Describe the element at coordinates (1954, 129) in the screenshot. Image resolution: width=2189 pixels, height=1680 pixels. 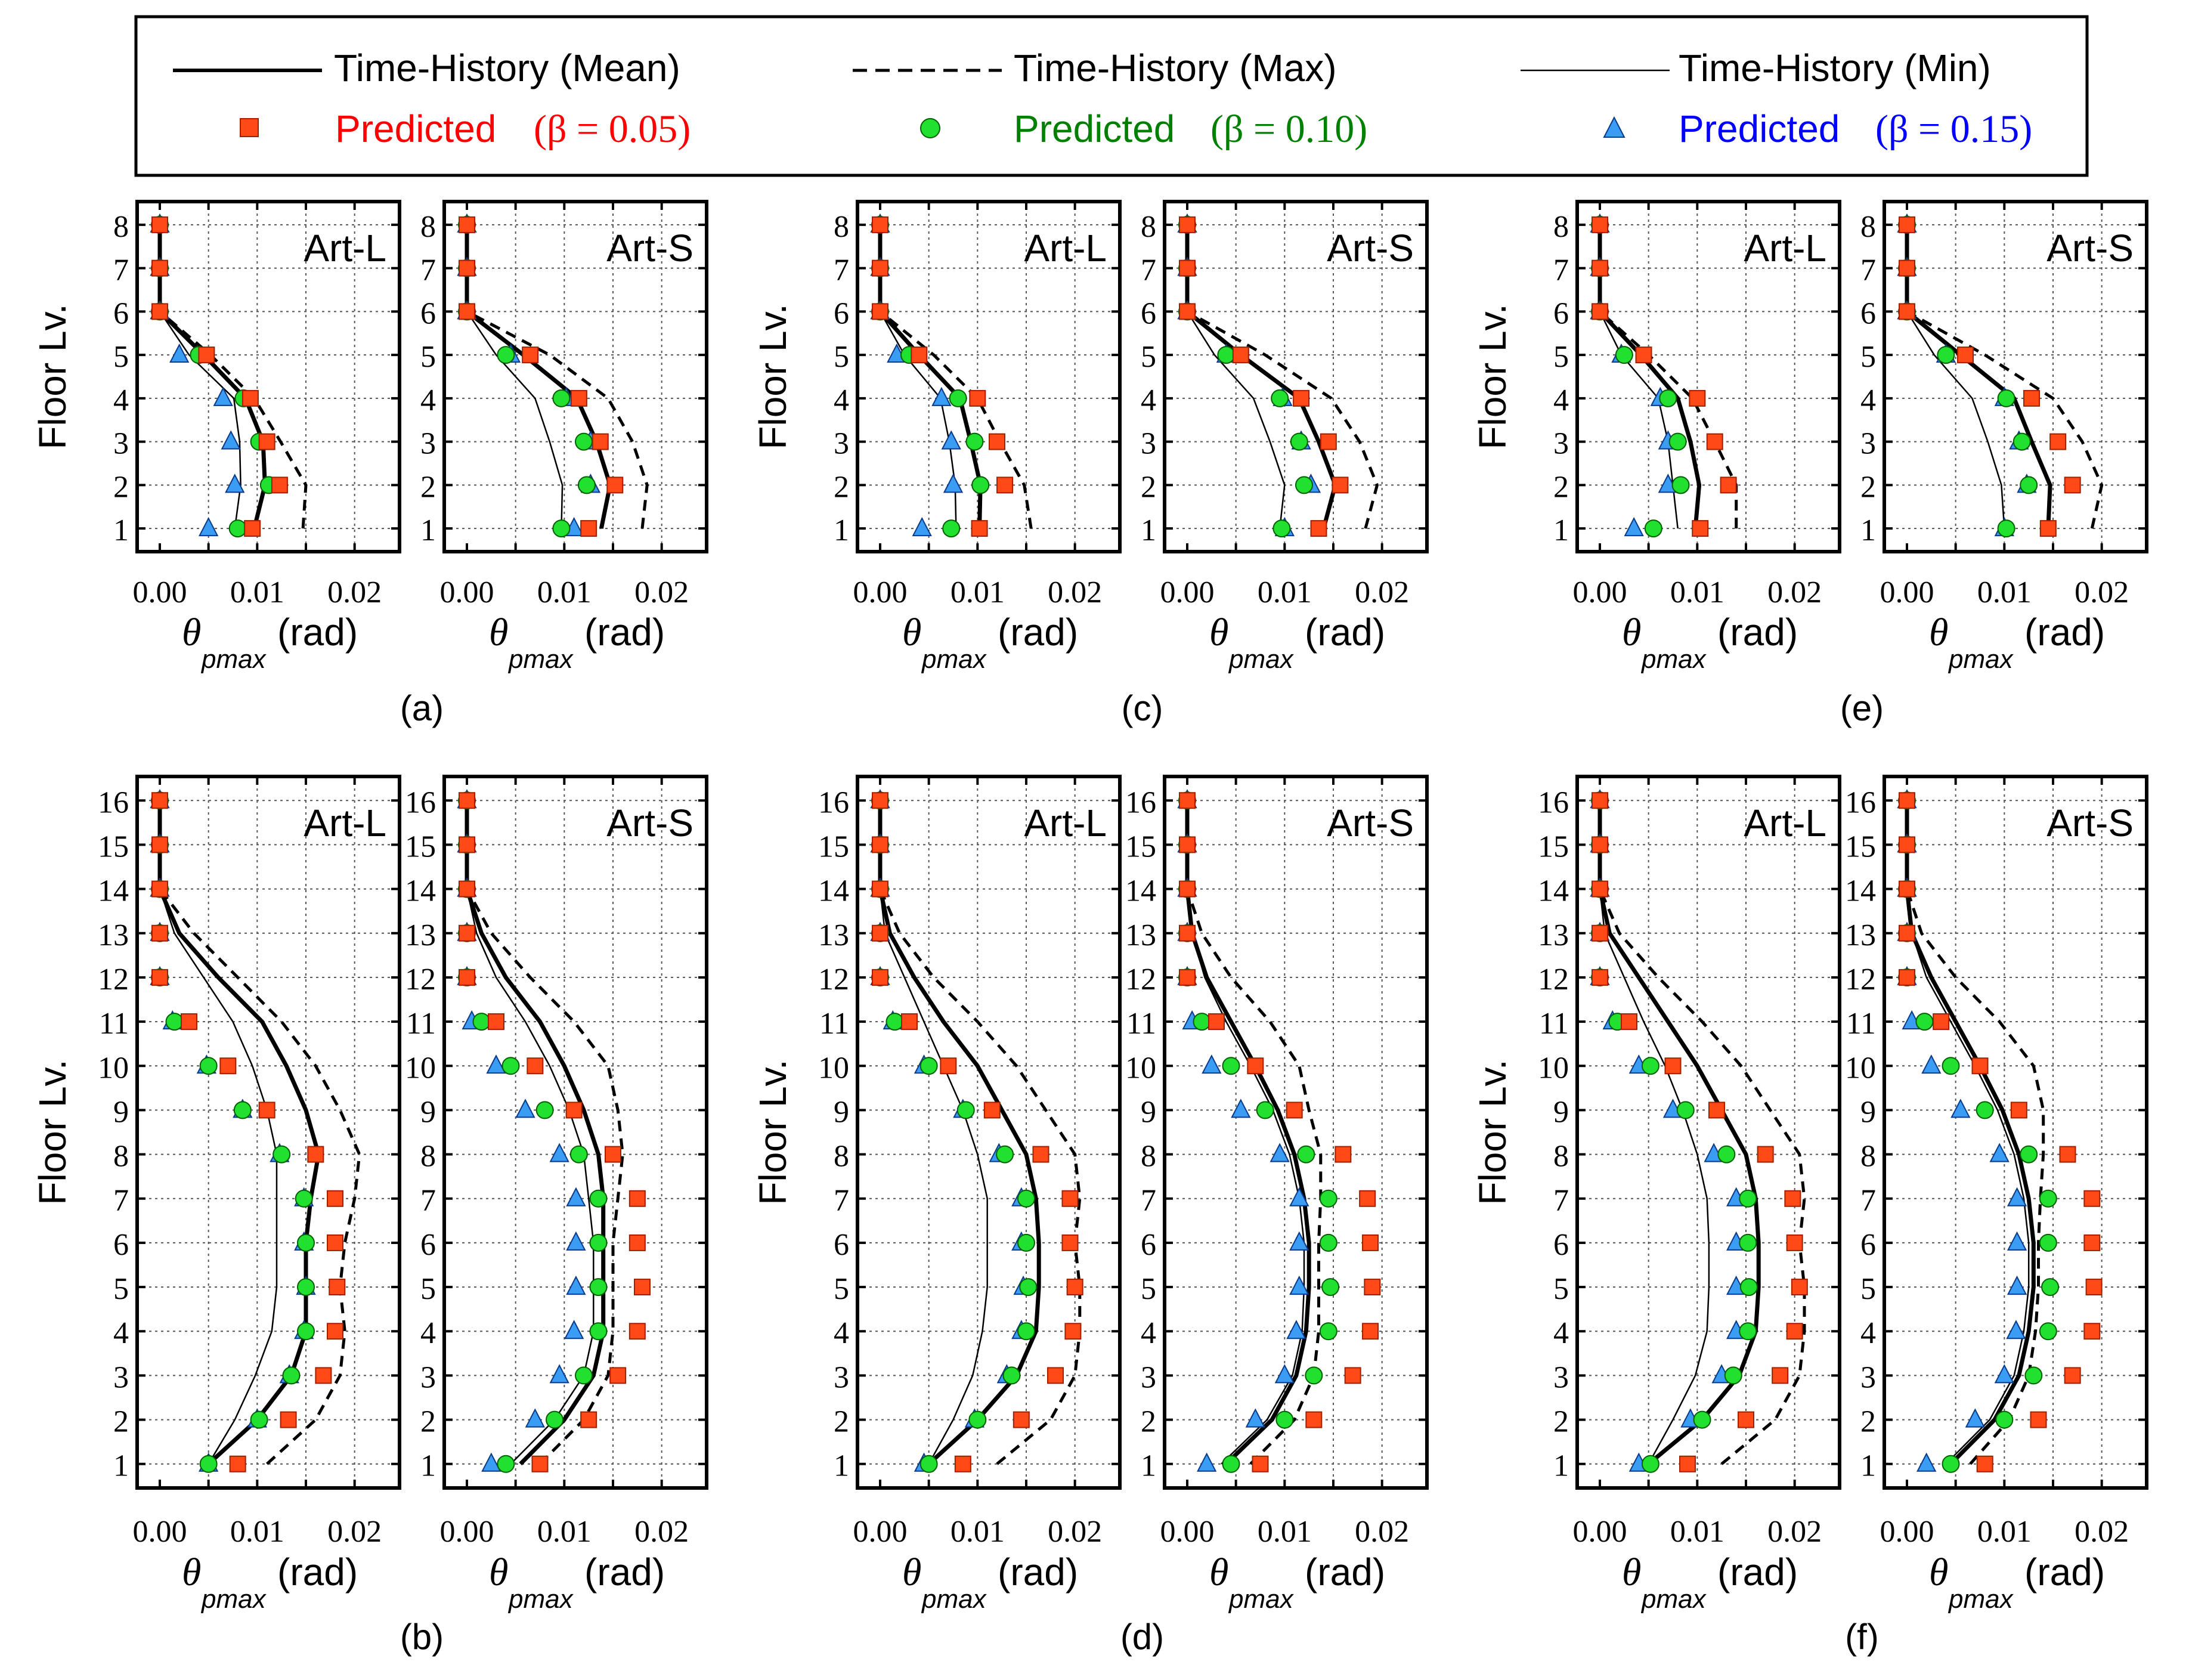
I see `legend-pred15-beta: (β = 0.15)` at that location.